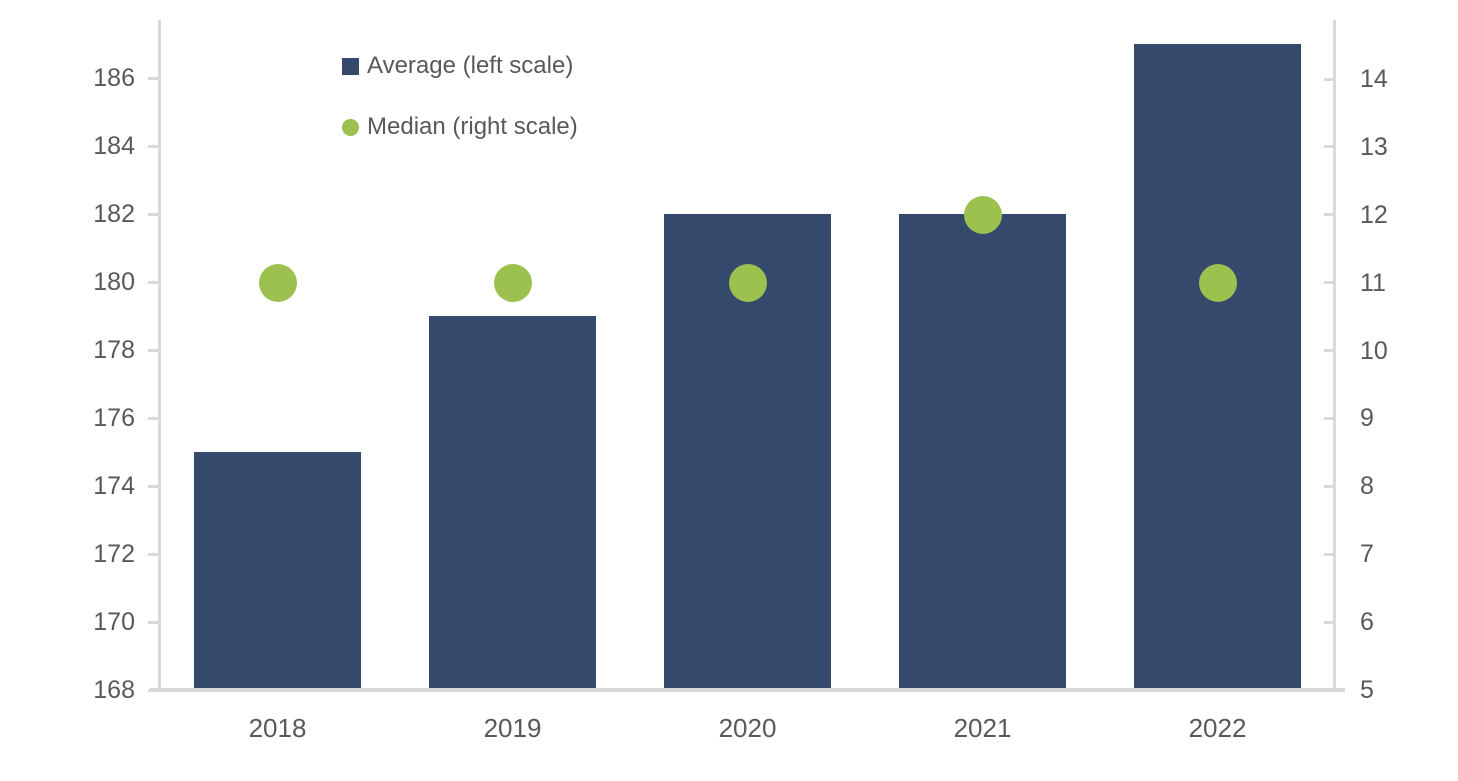 The height and width of the screenshot is (781, 1458). Describe the element at coordinates (1217, 282) in the screenshot. I see `median-dot-2022` at that location.